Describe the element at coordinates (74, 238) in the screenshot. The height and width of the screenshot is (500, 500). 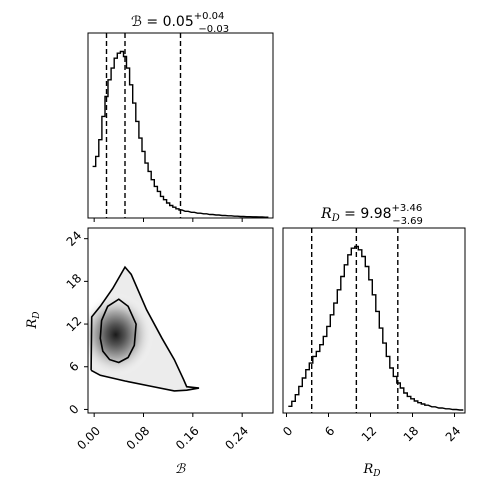
I see `tick-label-y-4: 24` at that location.